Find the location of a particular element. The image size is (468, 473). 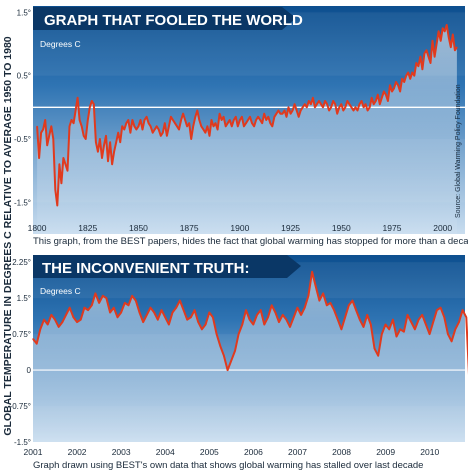

y-tick-labels: 2.25° 1.5° 0.75° 0 -0.75° -1.5° is located at coordinates (21, 352).